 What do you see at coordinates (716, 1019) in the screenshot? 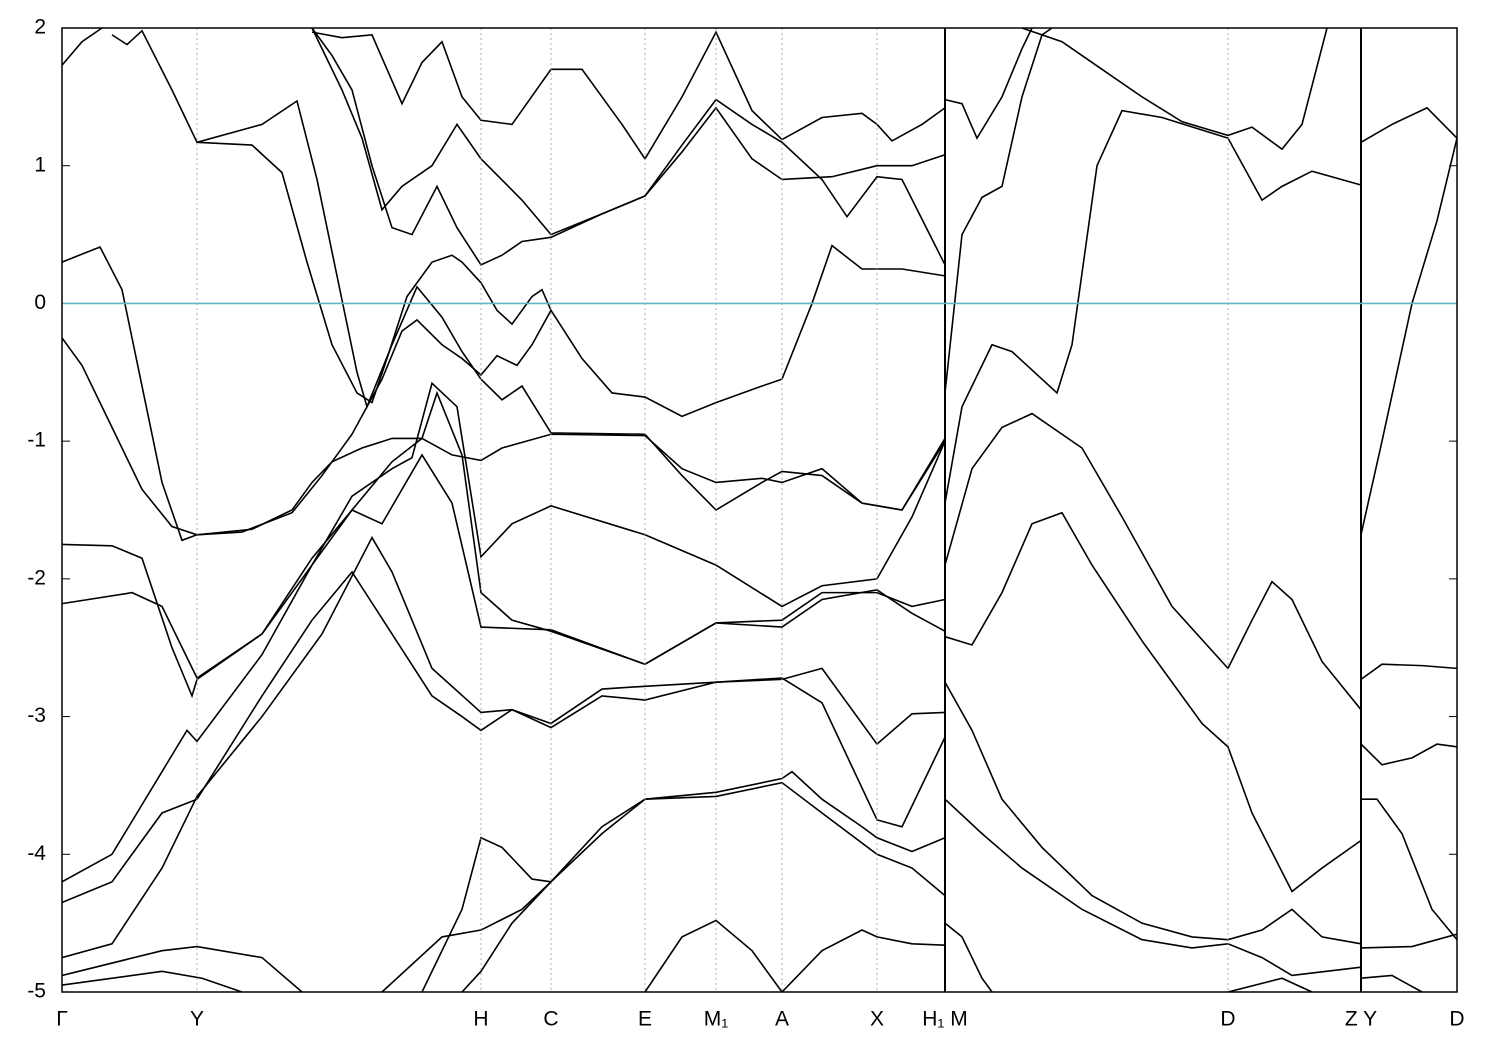
I see `x-tick-label: M₁` at bounding box center [716, 1019].